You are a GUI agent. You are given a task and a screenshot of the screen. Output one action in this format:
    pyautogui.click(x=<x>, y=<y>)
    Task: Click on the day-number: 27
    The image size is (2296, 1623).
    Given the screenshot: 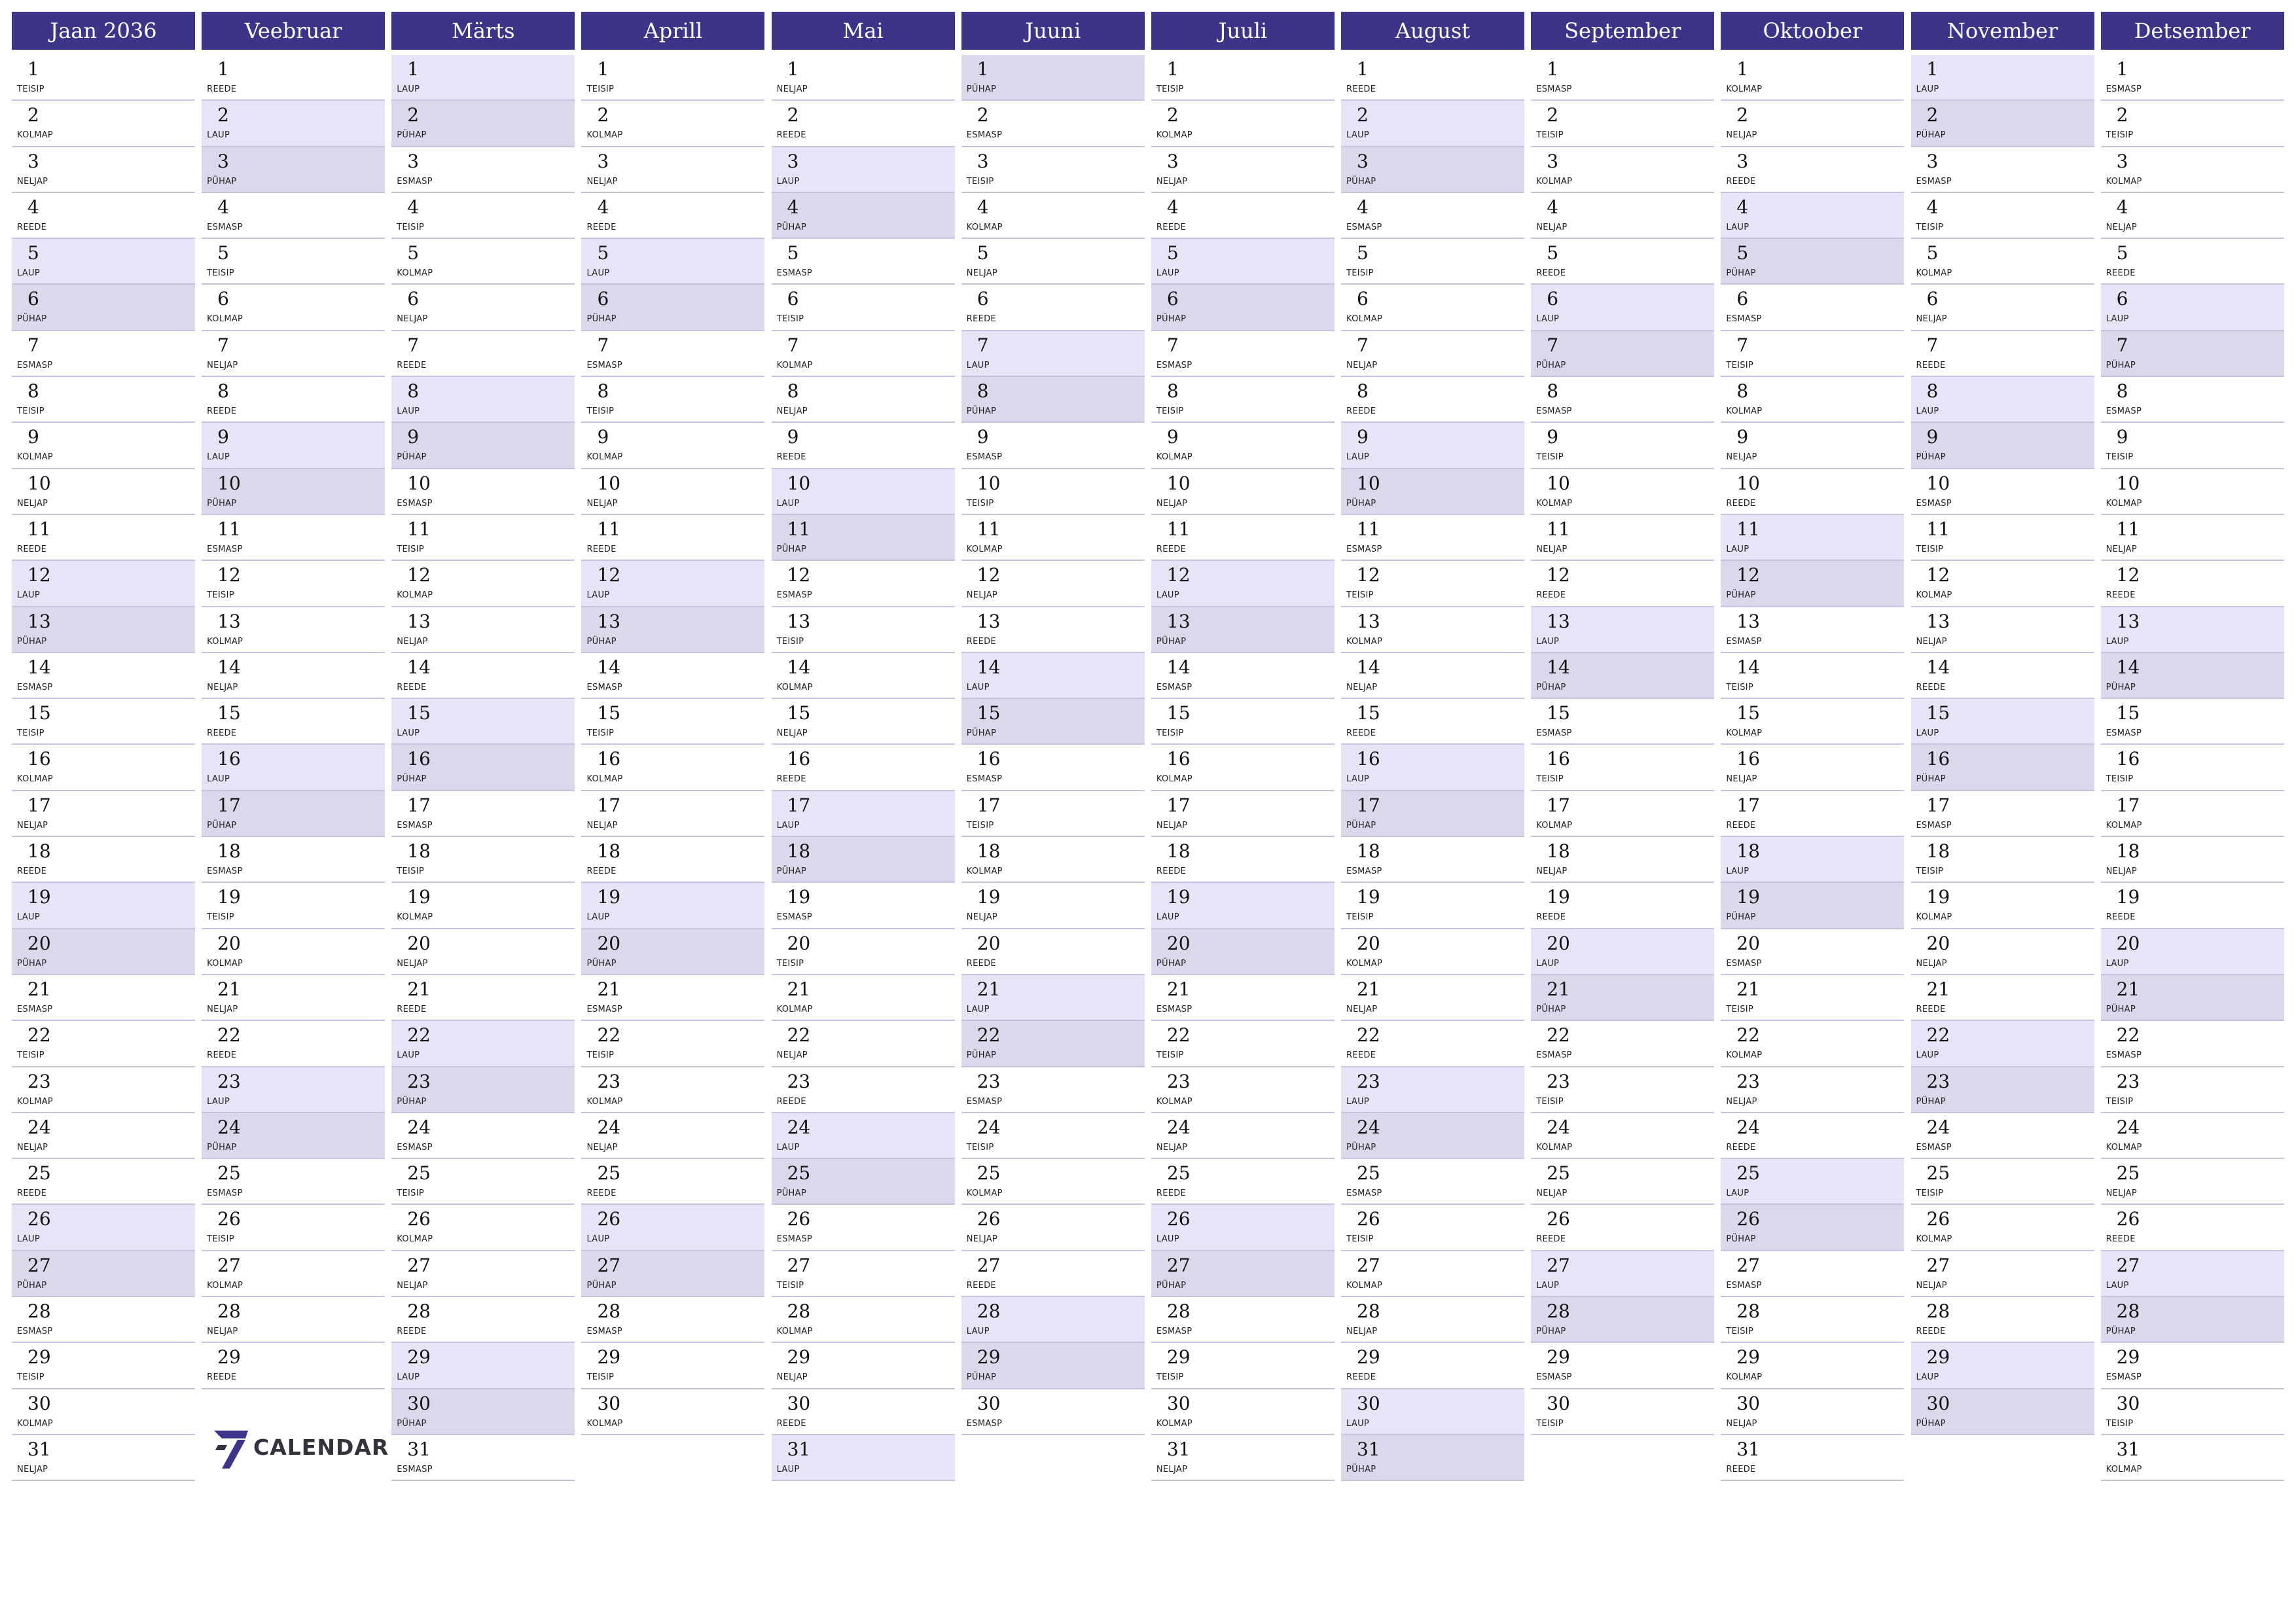 What is the action you would take?
    pyautogui.click(x=609, y=1265)
    